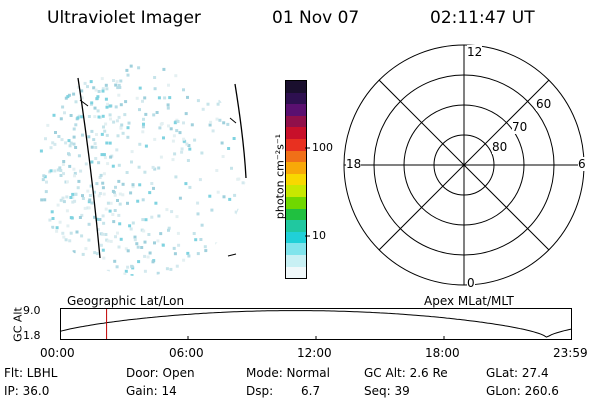 The width and height of the screenshot is (600, 400). I want to click on info-door: Door: Open, so click(160, 373).